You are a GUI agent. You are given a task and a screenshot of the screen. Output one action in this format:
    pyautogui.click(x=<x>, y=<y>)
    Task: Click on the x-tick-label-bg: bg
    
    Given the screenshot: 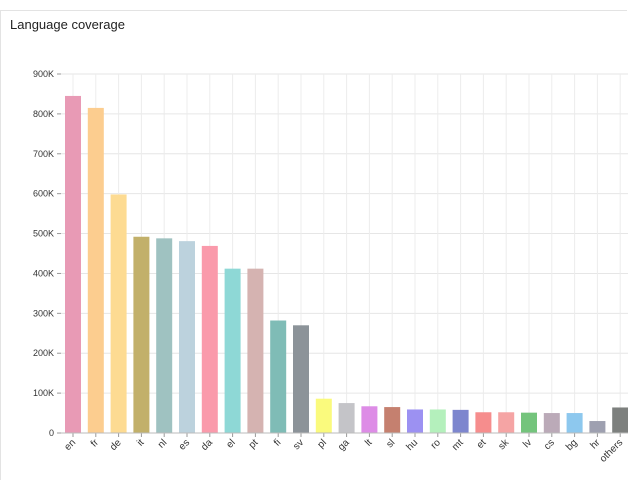 What is the action you would take?
    pyautogui.click(x=572, y=445)
    